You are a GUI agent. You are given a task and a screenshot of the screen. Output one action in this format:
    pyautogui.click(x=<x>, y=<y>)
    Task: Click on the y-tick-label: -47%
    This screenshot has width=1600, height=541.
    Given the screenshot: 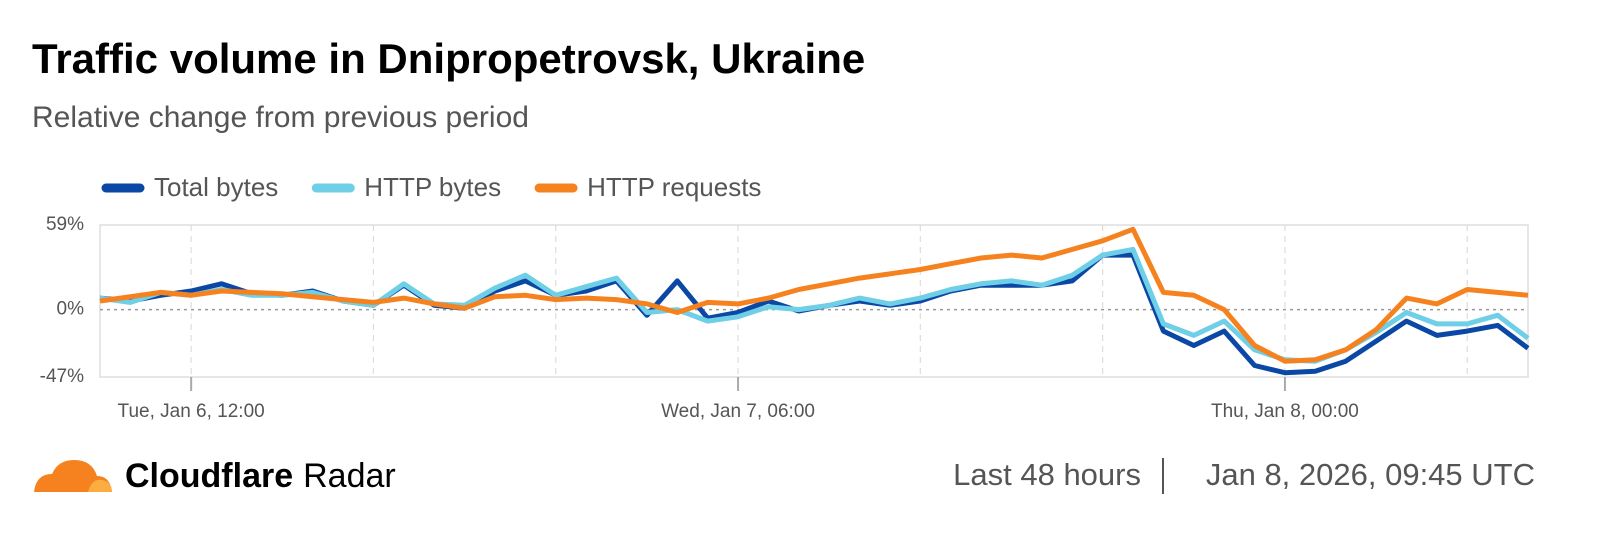 What is the action you would take?
    pyautogui.click(x=62, y=376)
    